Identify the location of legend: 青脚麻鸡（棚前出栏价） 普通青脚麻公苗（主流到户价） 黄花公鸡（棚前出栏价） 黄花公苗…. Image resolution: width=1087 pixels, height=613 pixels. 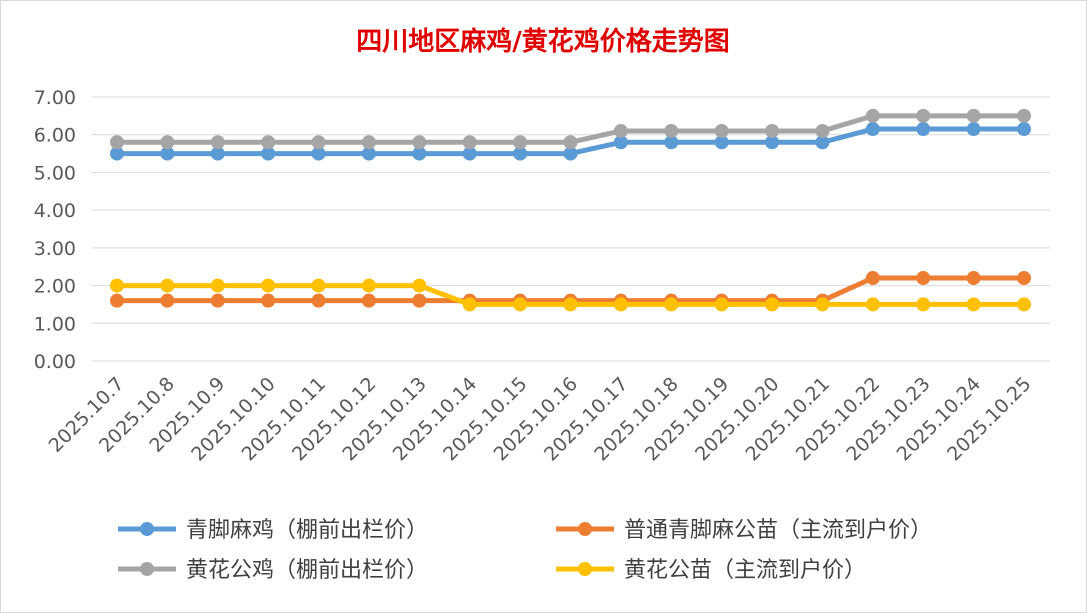
(525, 550).